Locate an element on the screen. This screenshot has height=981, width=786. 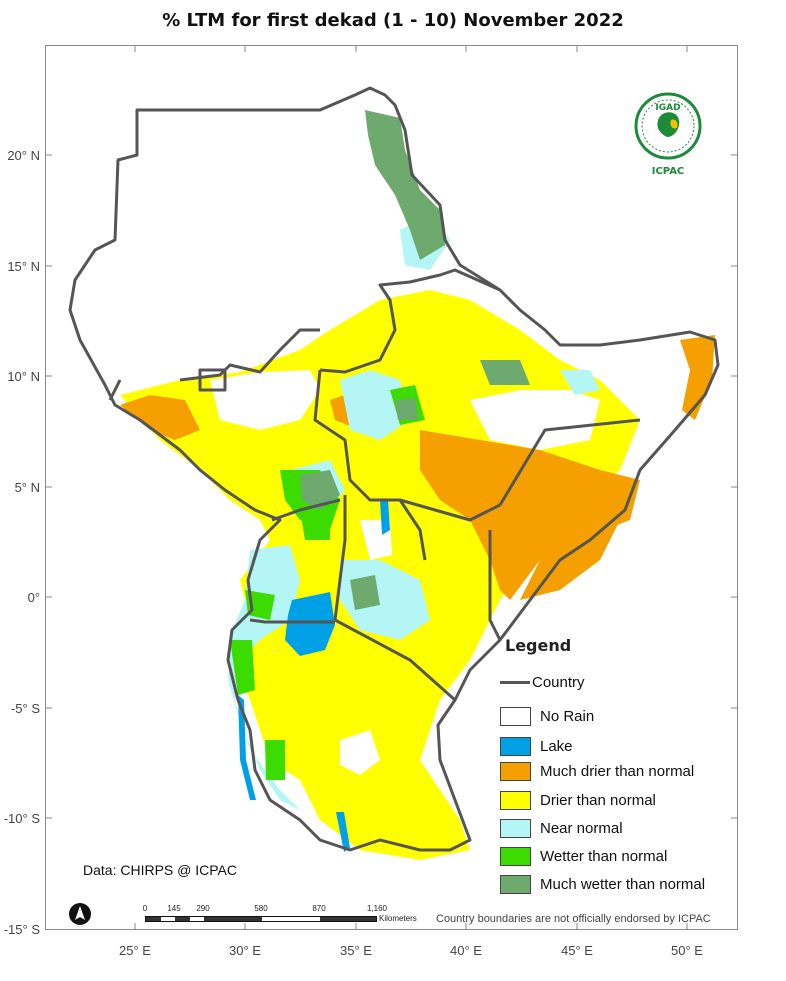
lat-label-5s: -5° S is located at coordinates (25, 708).